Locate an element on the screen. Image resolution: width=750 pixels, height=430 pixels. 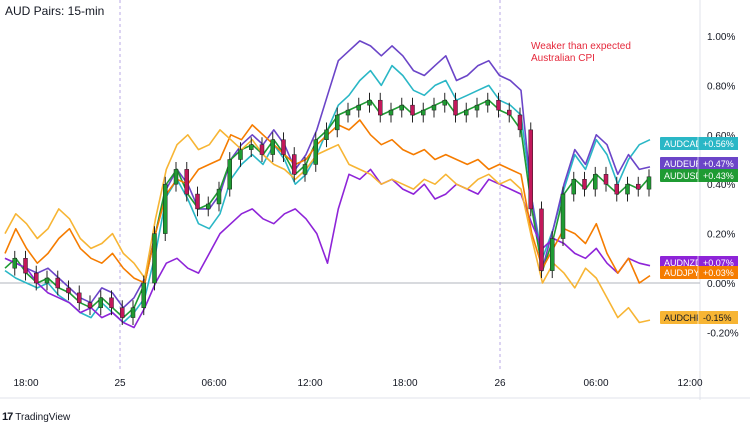
legend-tag-value: +0.03% is located at coordinates (718, 273).